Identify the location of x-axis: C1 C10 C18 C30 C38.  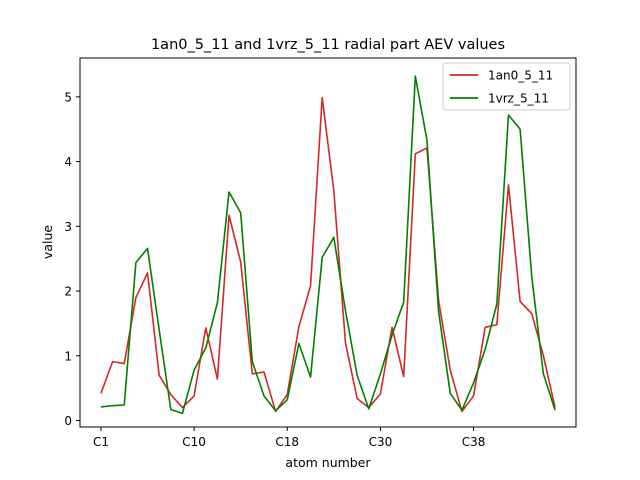
(289, 438).